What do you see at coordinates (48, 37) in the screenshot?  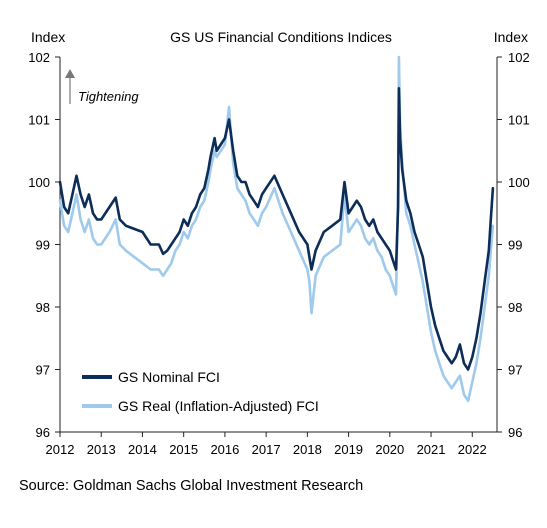 I see `y-axis-label-left: Index` at bounding box center [48, 37].